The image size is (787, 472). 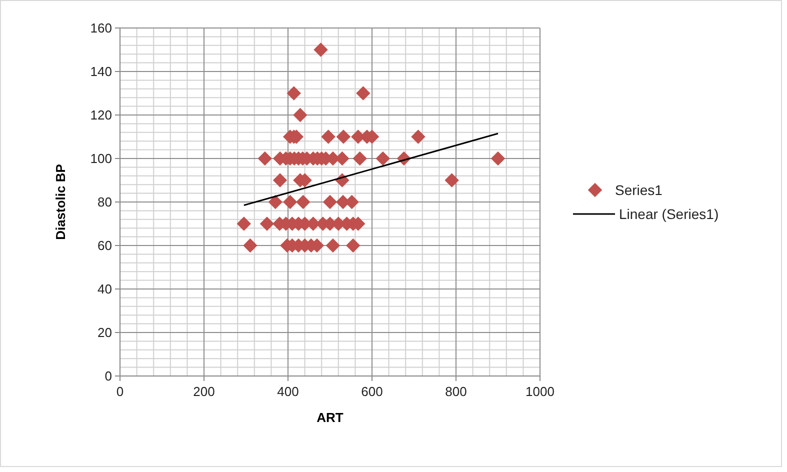 What do you see at coordinates (639, 190) in the screenshot?
I see `legend-label: Series1` at bounding box center [639, 190].